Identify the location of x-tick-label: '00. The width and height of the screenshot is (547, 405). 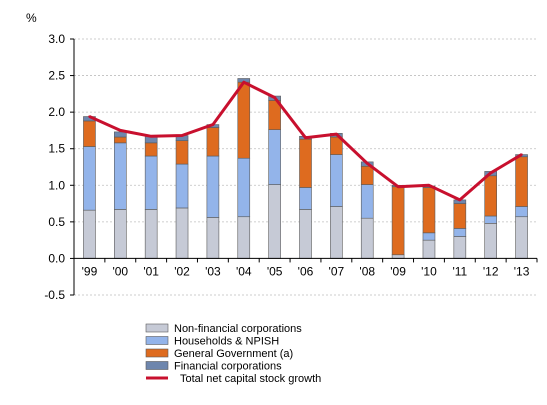
(120, 271).